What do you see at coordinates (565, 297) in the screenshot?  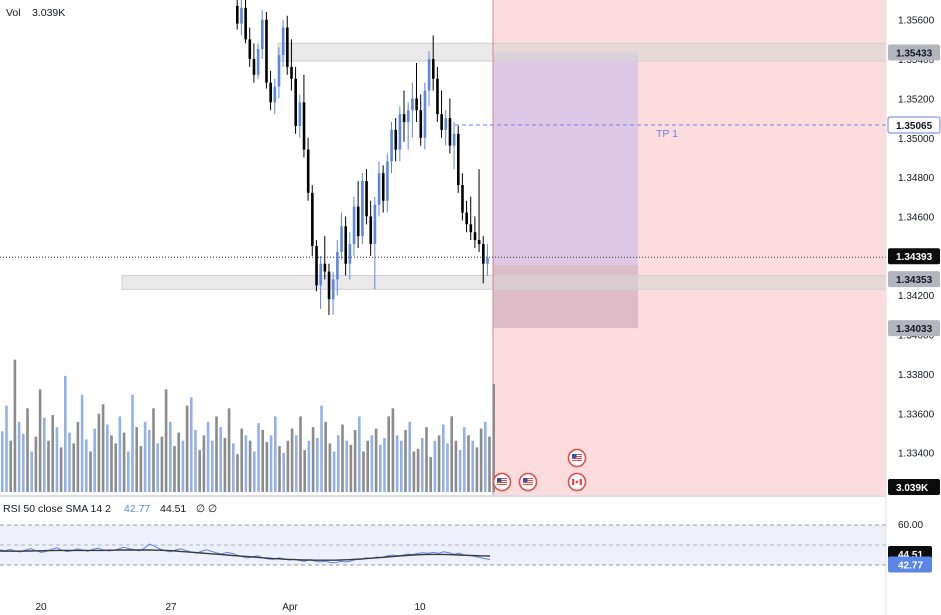 I see `entry-risk-zone` at bounding box center [565, 297].